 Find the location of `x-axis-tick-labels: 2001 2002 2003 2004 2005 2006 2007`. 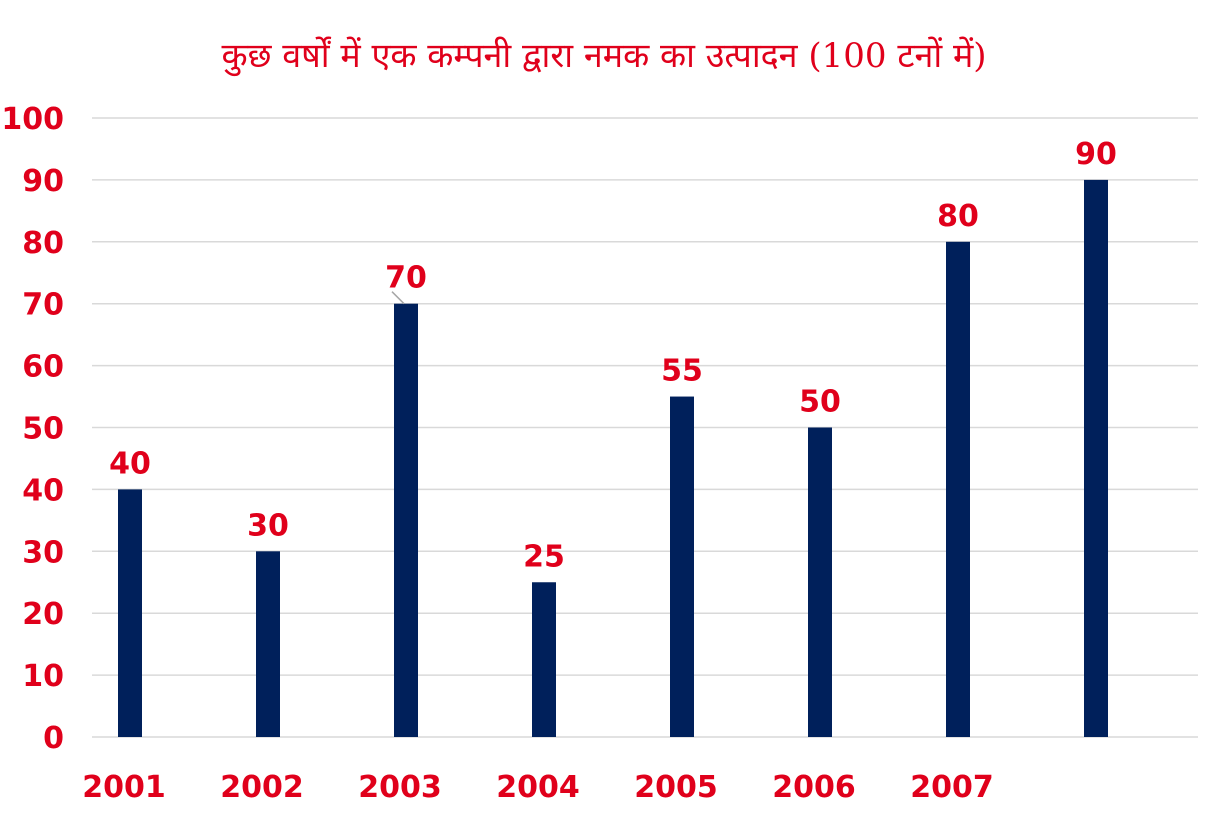

x-axis-tick-labels: 2001 2002 2003 2004 2005 2006 2007 is located at coordinates (538, 787).